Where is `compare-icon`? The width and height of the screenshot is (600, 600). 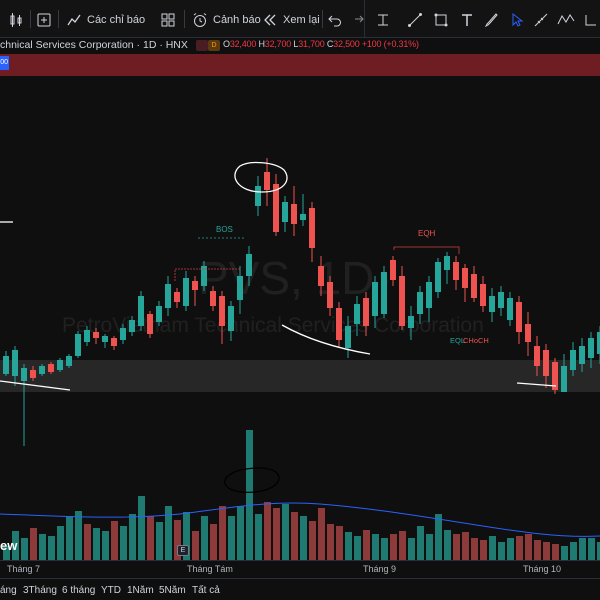
compare-icon is located at coordinates (44, 20).